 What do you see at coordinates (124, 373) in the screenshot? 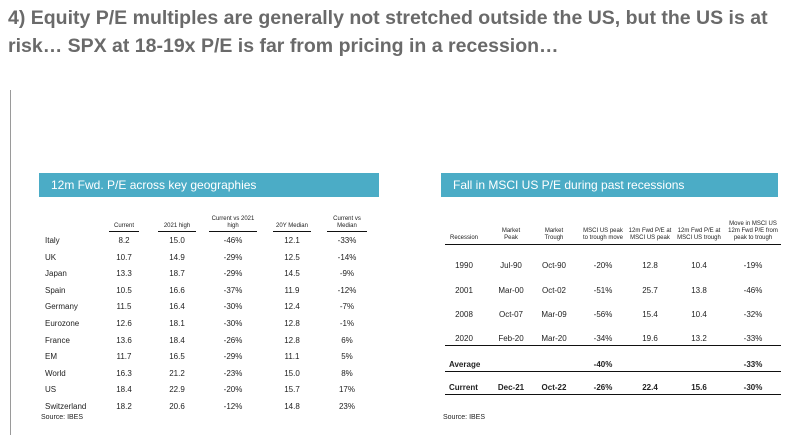
I see `left-cell-current: 16.3` at bounding box center [124, 373].